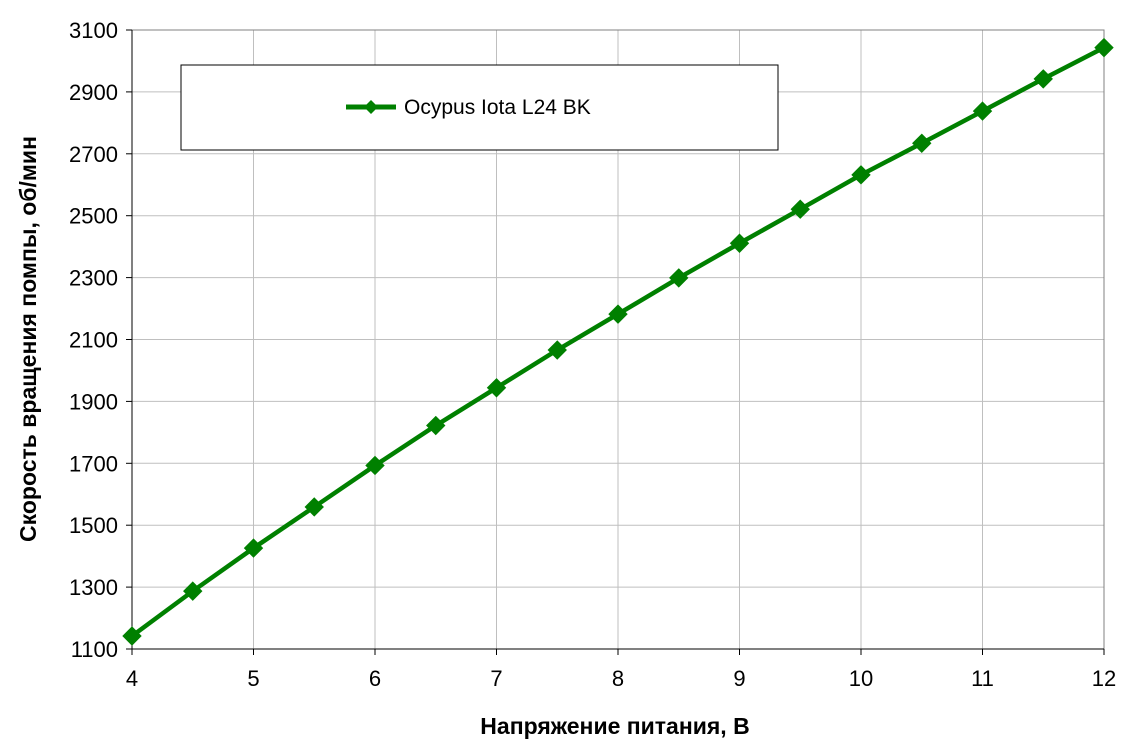 The height and width of the screenshot is (749, 1129). I want to click on x-tick-label: 5, so click(253, 678).